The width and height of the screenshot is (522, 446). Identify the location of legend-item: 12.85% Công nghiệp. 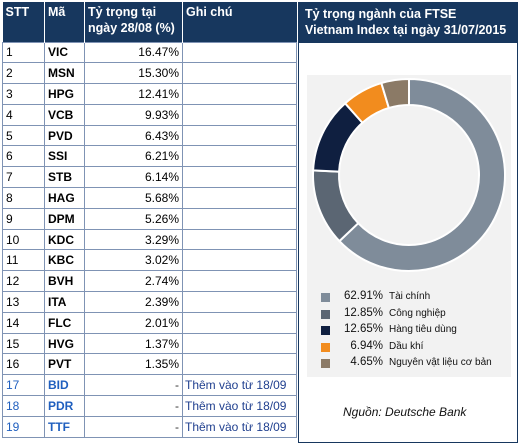
(413, 314).